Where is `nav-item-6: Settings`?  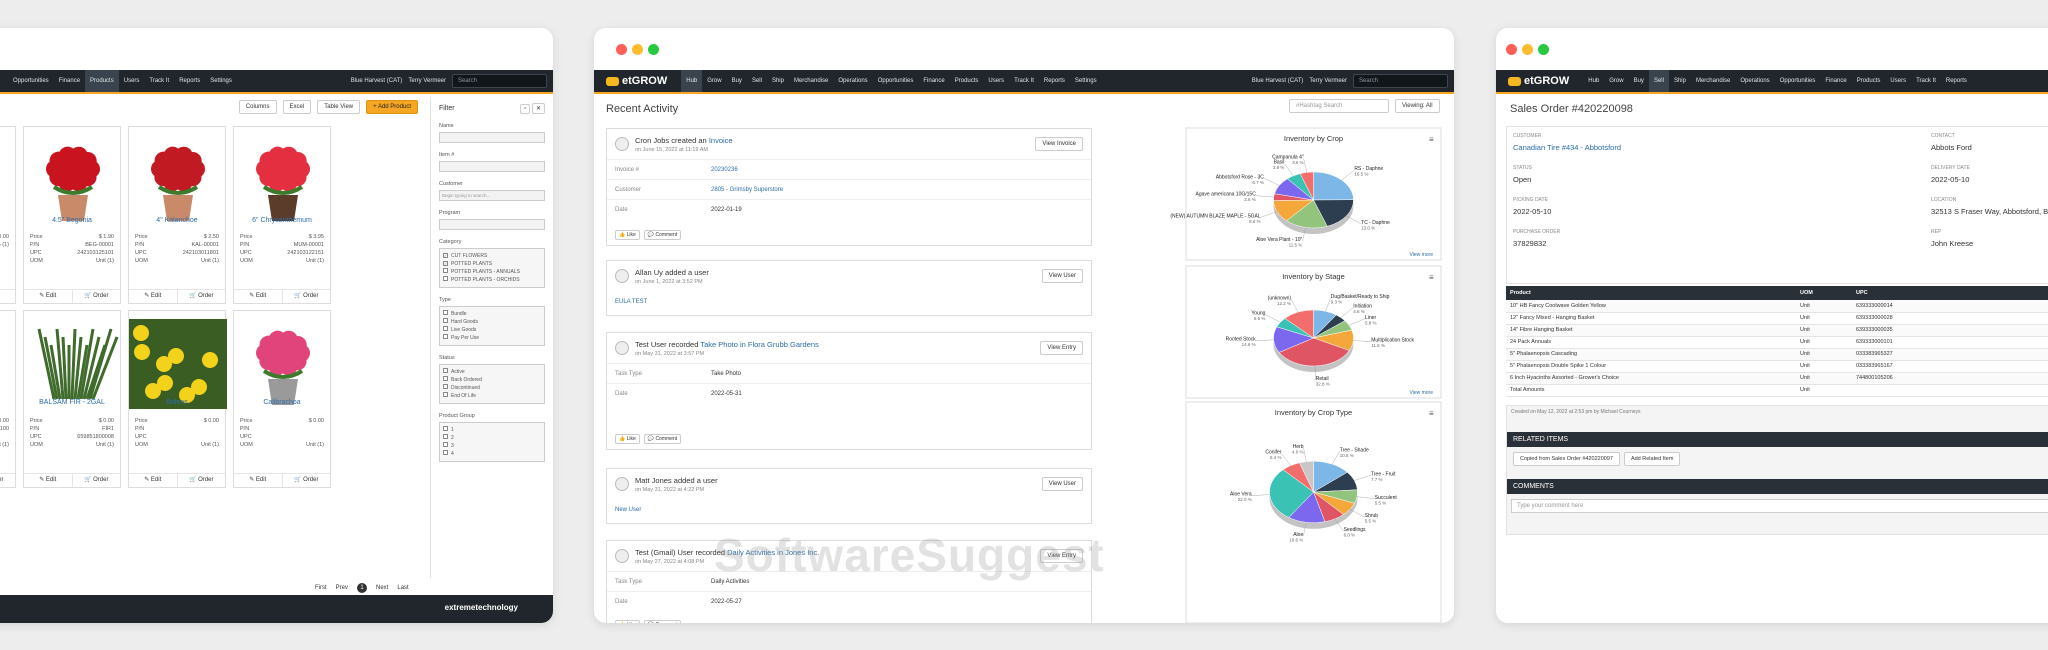 nav-item-6: Settings is located at coordinates (221, 81).